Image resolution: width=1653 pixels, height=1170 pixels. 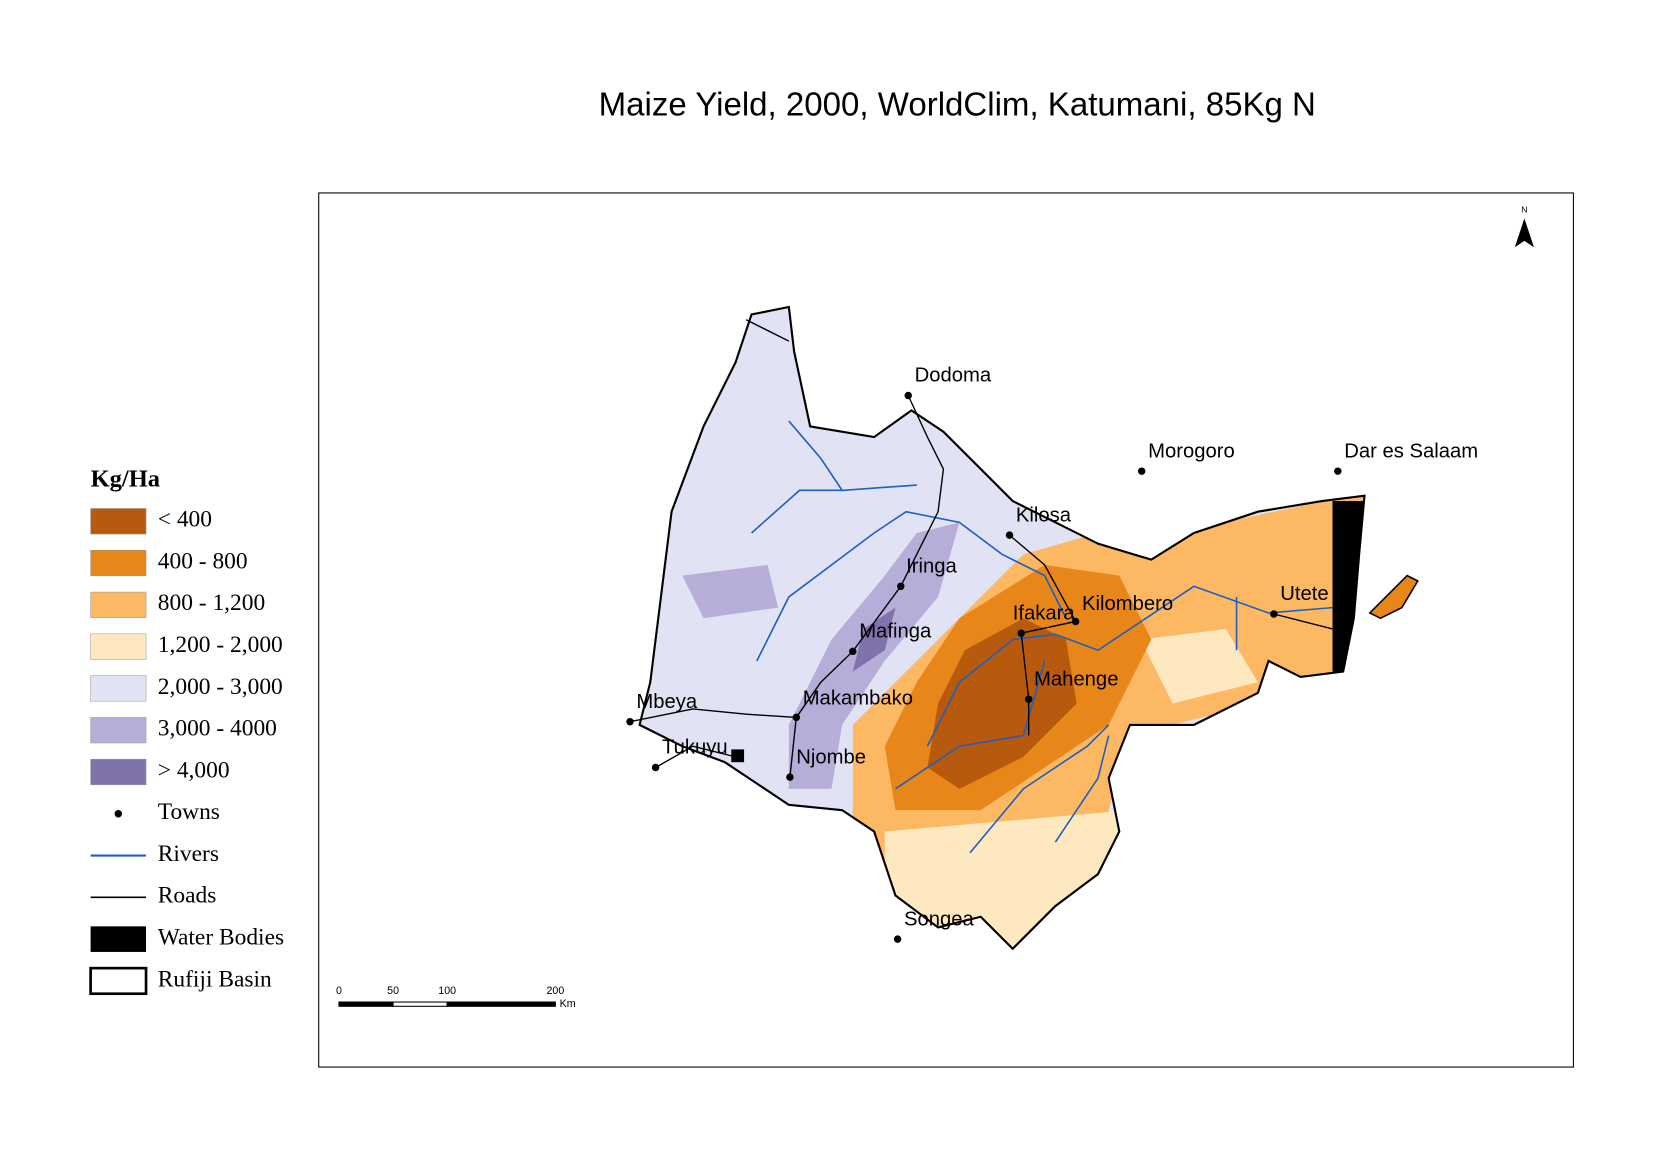 What do you see at coordinates (220, 645) in the screenshot?
I see `legend-label: 1,200 - 2,000` at bounding box center [220, 645].